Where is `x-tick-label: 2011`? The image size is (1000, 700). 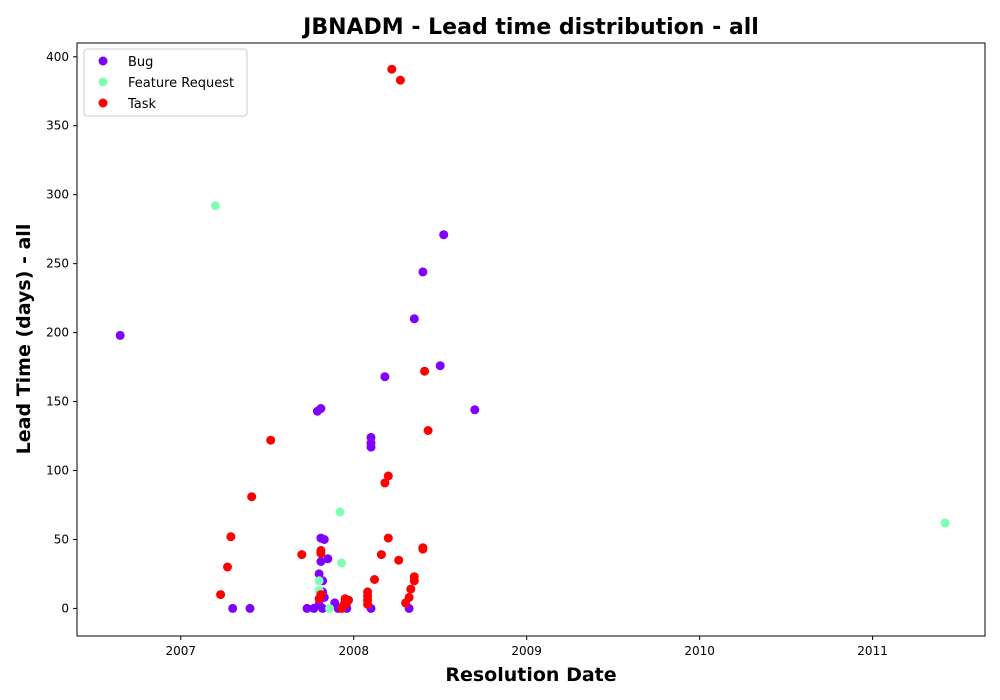
x-tick-label: 2011 is located at coordinates (872, 651).